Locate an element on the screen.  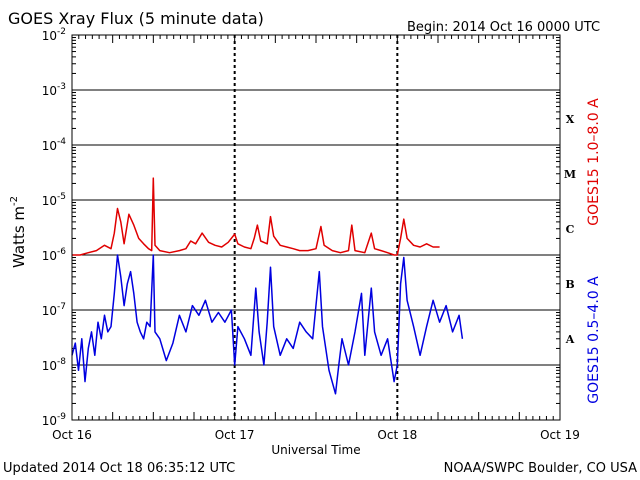
series-legend: GOES15 1.0–8.0 A GOES15 0.5–4.0 A is located at coordinates (594, 251).